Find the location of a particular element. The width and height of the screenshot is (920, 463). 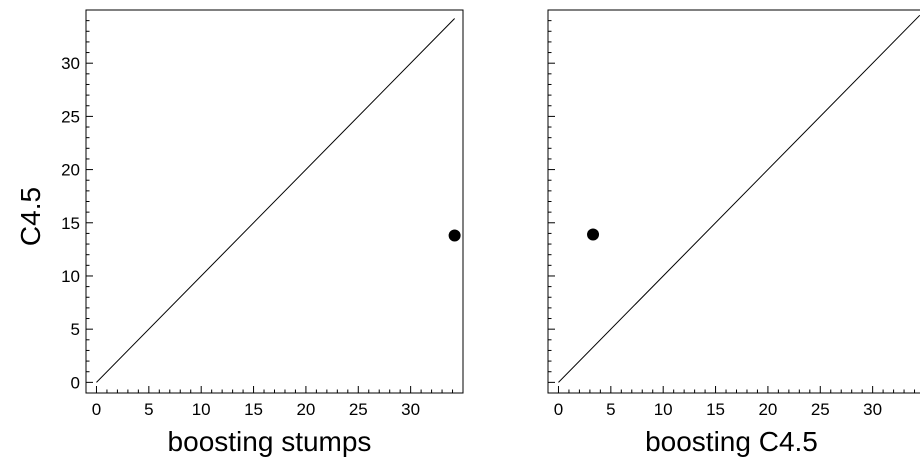

y-tick-label: 25 is located at coordinates (70, 116).